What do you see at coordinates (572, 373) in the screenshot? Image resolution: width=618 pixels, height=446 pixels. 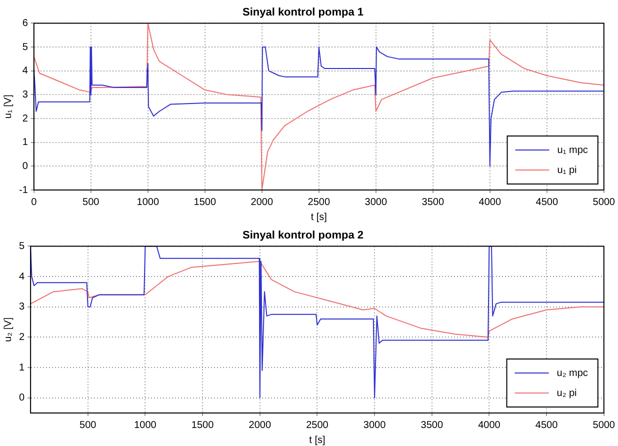 I see `legend-label: u₂ mpc` at bounding box center [572, 373].